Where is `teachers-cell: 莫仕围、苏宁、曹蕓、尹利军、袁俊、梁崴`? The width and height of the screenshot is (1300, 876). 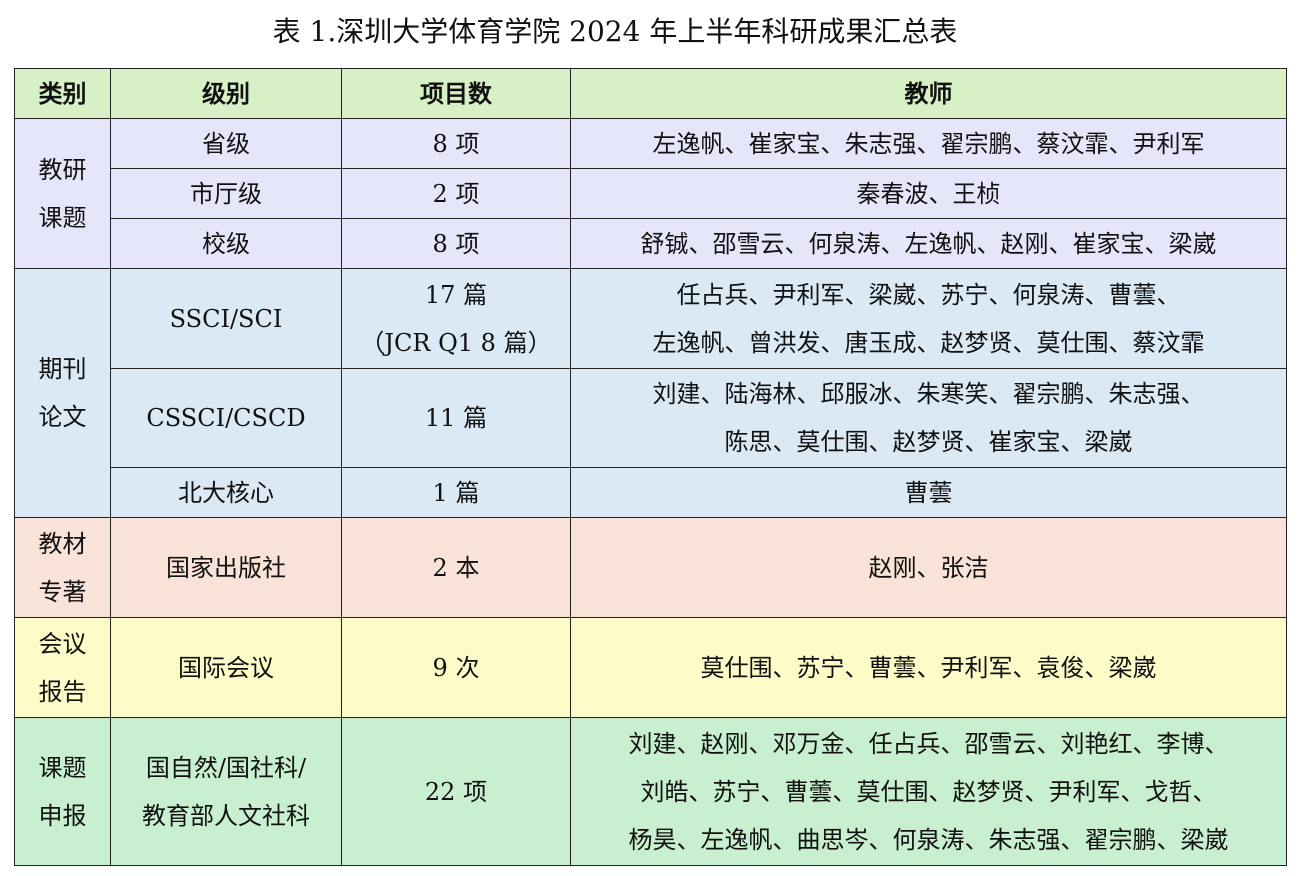
teachers-cell: 莫仕围、苏宁、曹蕓、尹利军、袁俊、梁崴 is located at coordinates (928, 667).